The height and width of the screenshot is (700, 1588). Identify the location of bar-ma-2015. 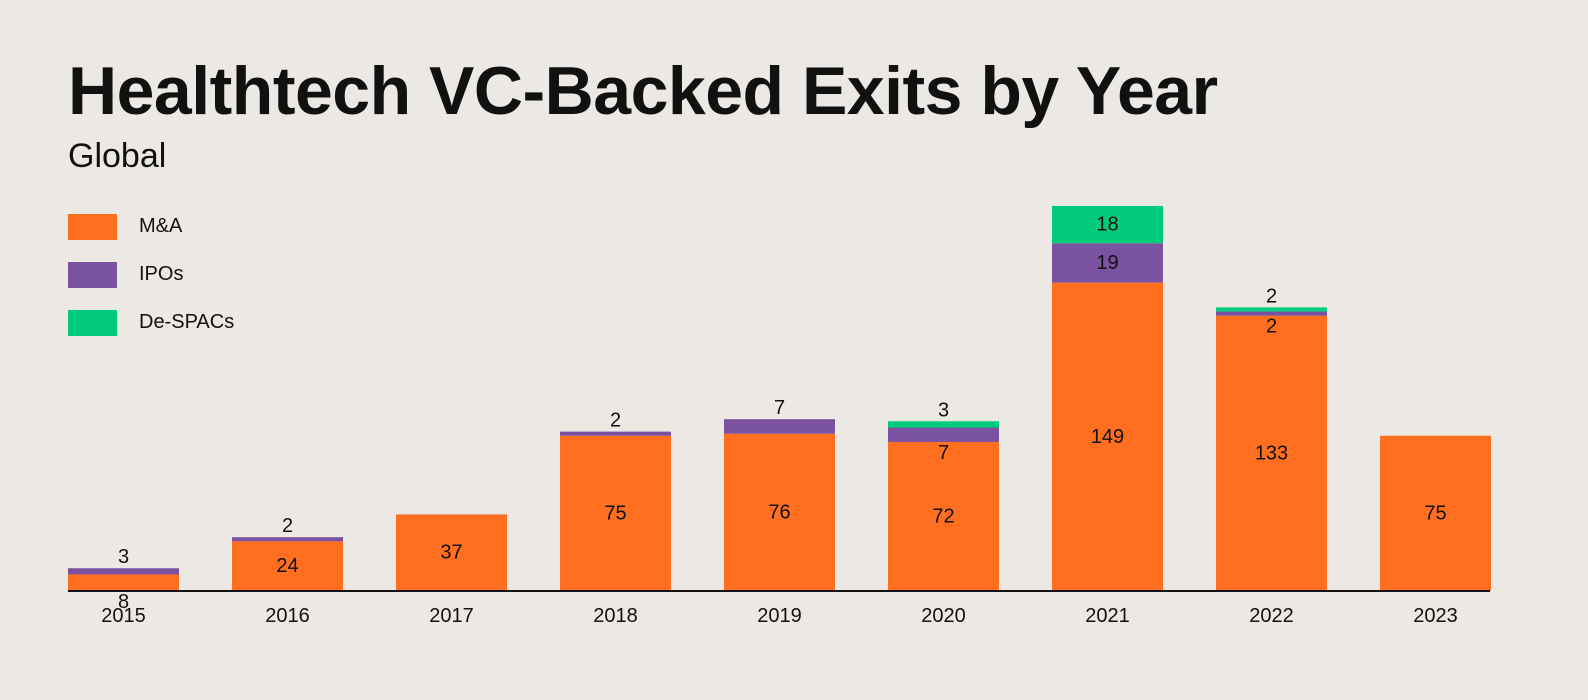
(123, 582).